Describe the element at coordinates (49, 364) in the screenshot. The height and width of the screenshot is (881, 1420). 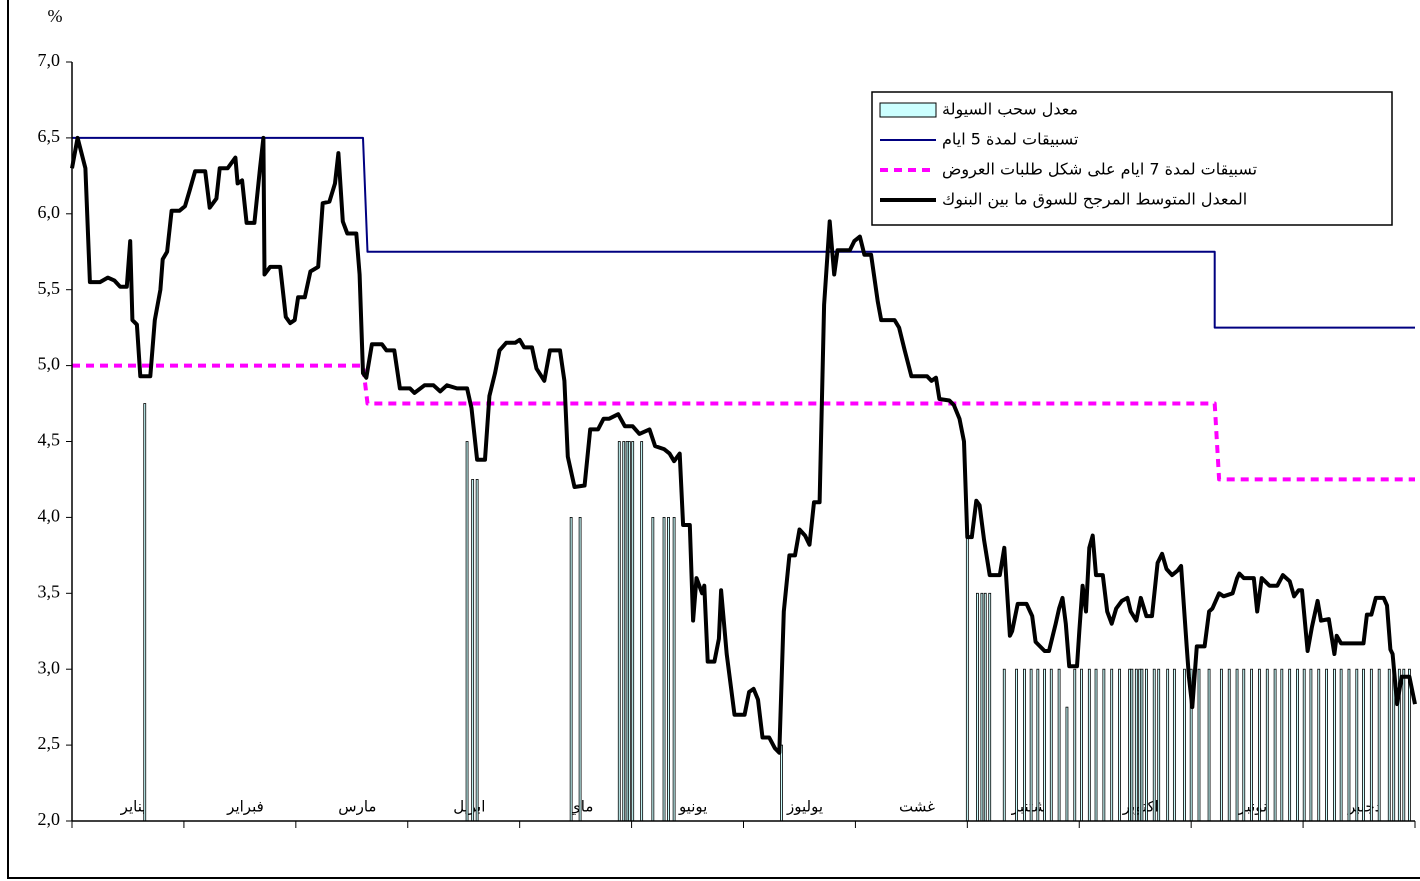
I see `y-tick-label: 5,0` at that location.